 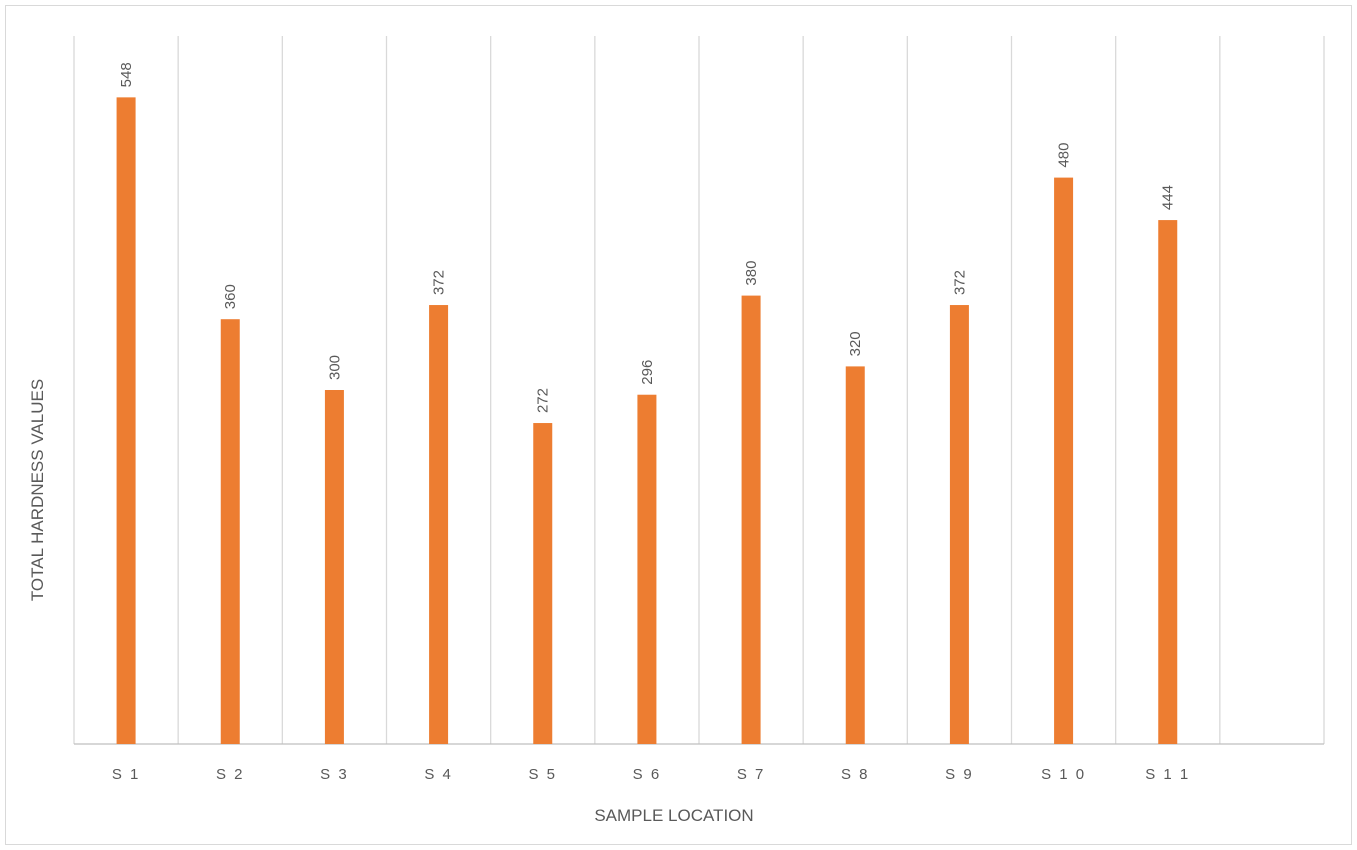 What do you see at coordinates (37, 490) in the screenshot?
I see `y-axis-title: TOTAL HARDNESS VALUES` at bounding box center [37, 490].